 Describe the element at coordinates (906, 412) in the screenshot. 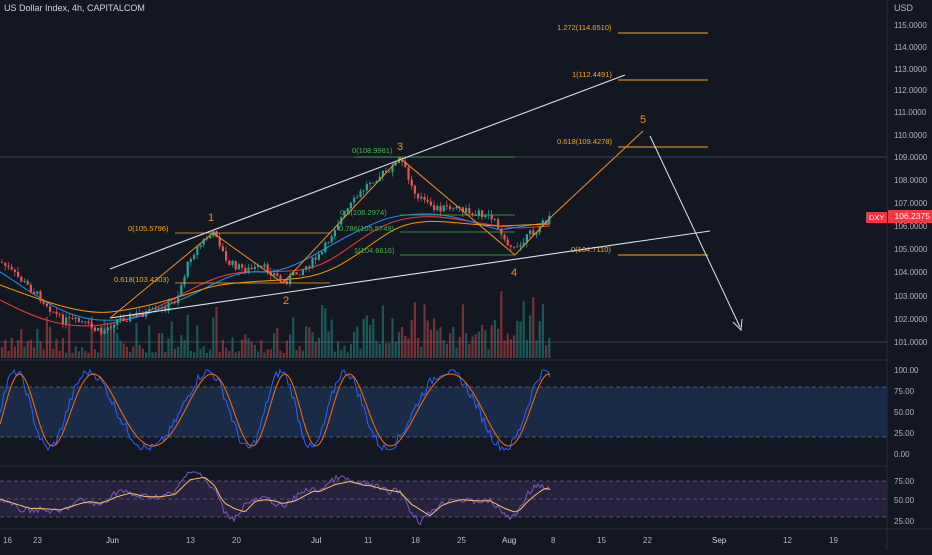

I see `stoch-axis: 100.00 75.00 50.00 25.00 0.00` at that location.